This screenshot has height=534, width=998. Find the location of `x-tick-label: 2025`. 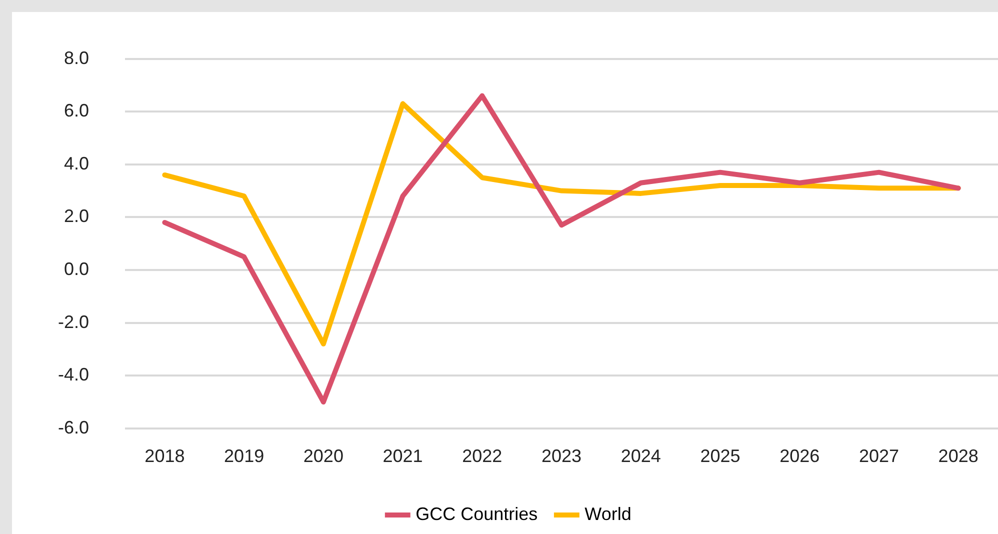

x-tick-label: 2025 is located at coordinates (720, 456).